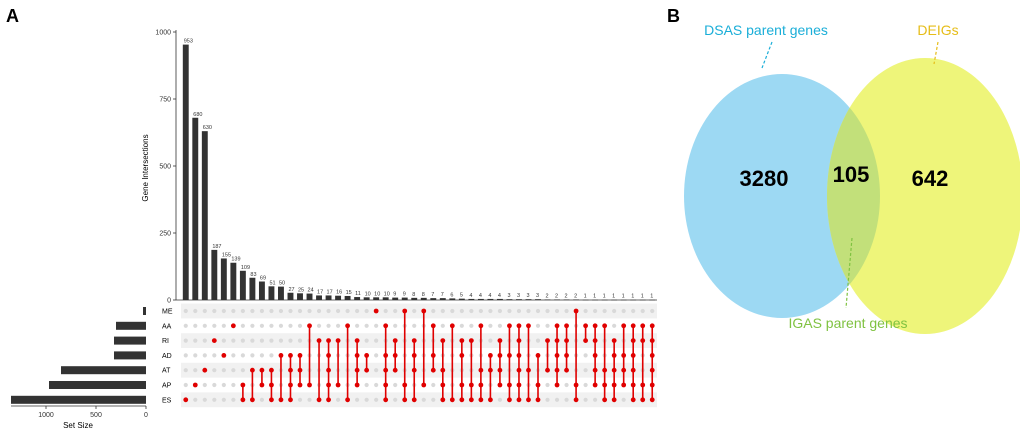 The height and width of the screenshot is (434, 1020). I want to click on venn-label-dsas: DSAS parent genes, so click(766, 30).